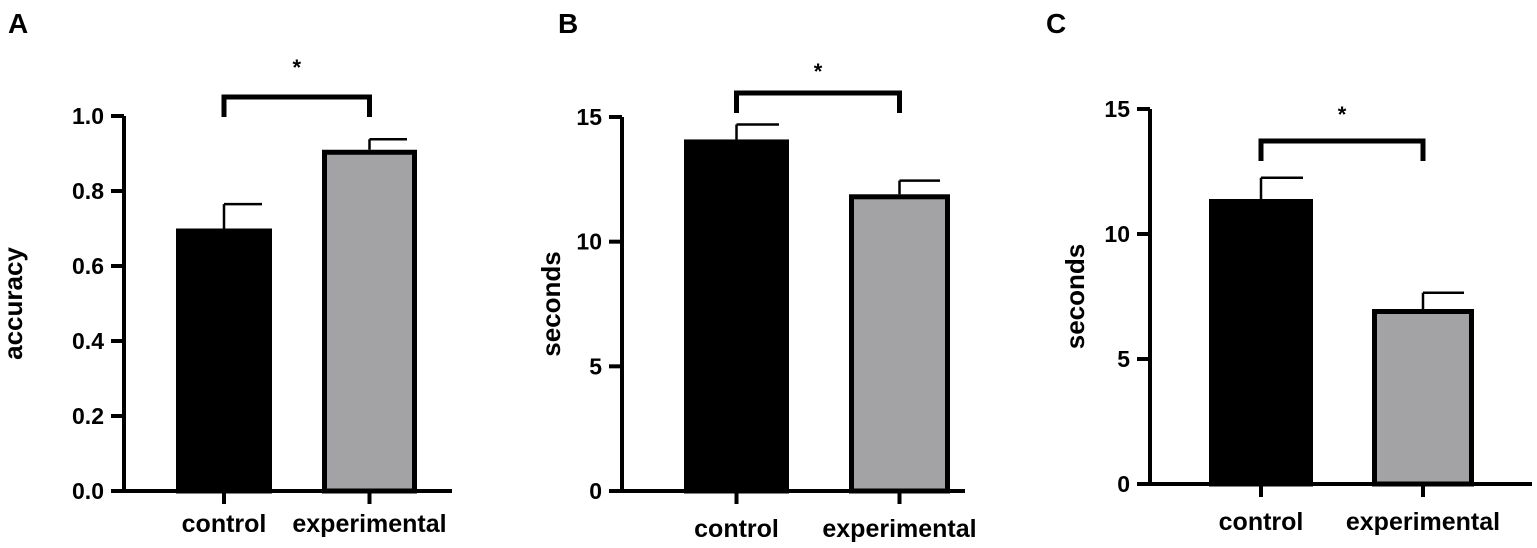 The height and width of the screenshot is (548, 1537). What do you see at coordinates (88, 341) in the screenshot?
I see `y-tick-label: 0.4` at bounding box center [88, 341].